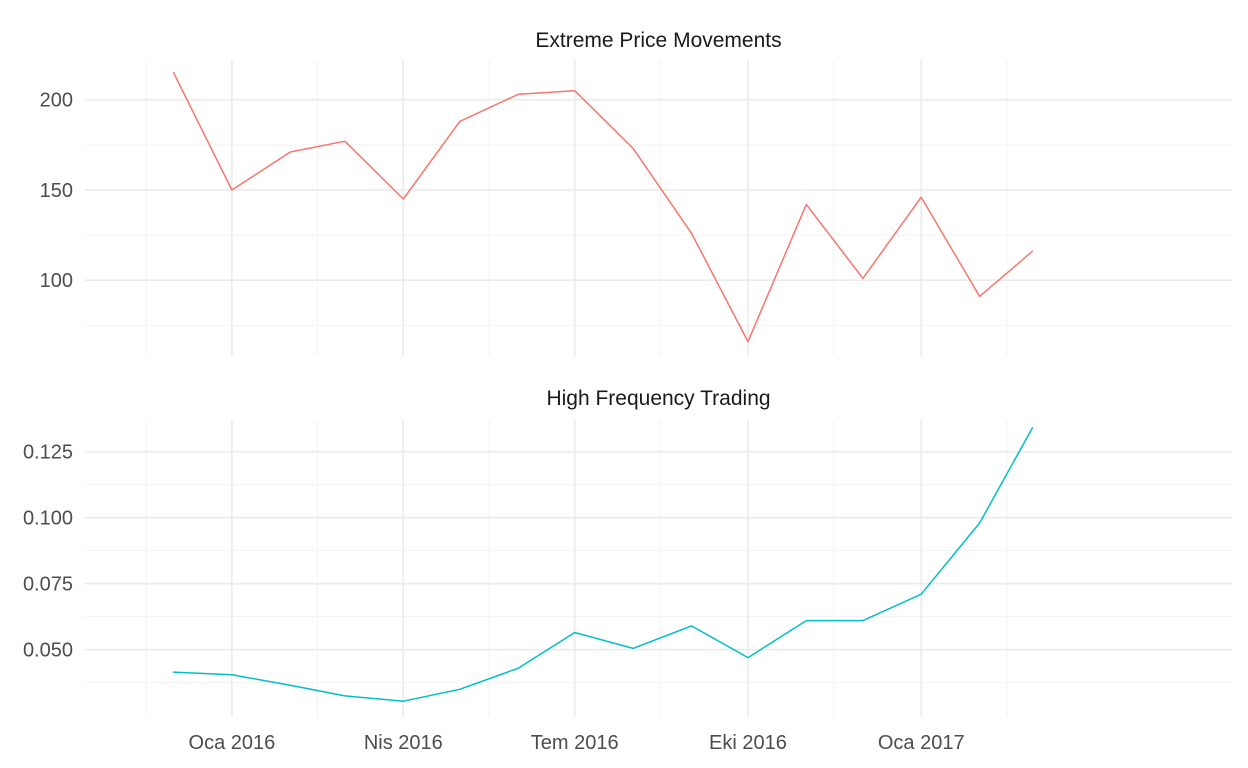 The width and height of the screenshot is (1248, 768). Describe the element at coordinates (48, 651) in the screenshot. I see `y-tick-label: 0.050` at that location.